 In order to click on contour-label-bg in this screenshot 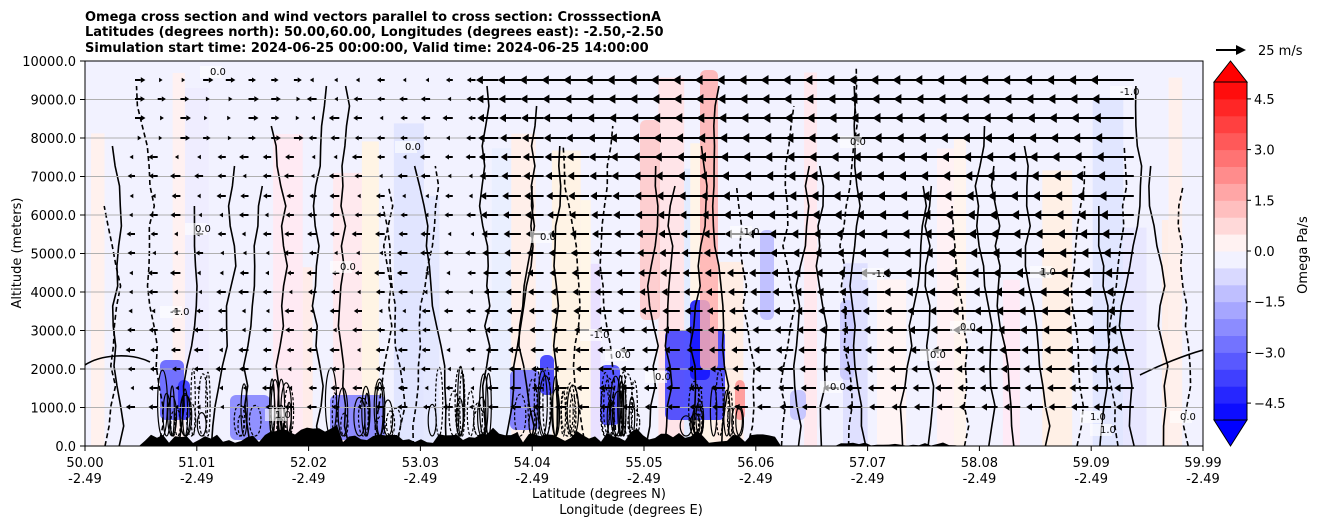, I will do `click(873, 274)`.